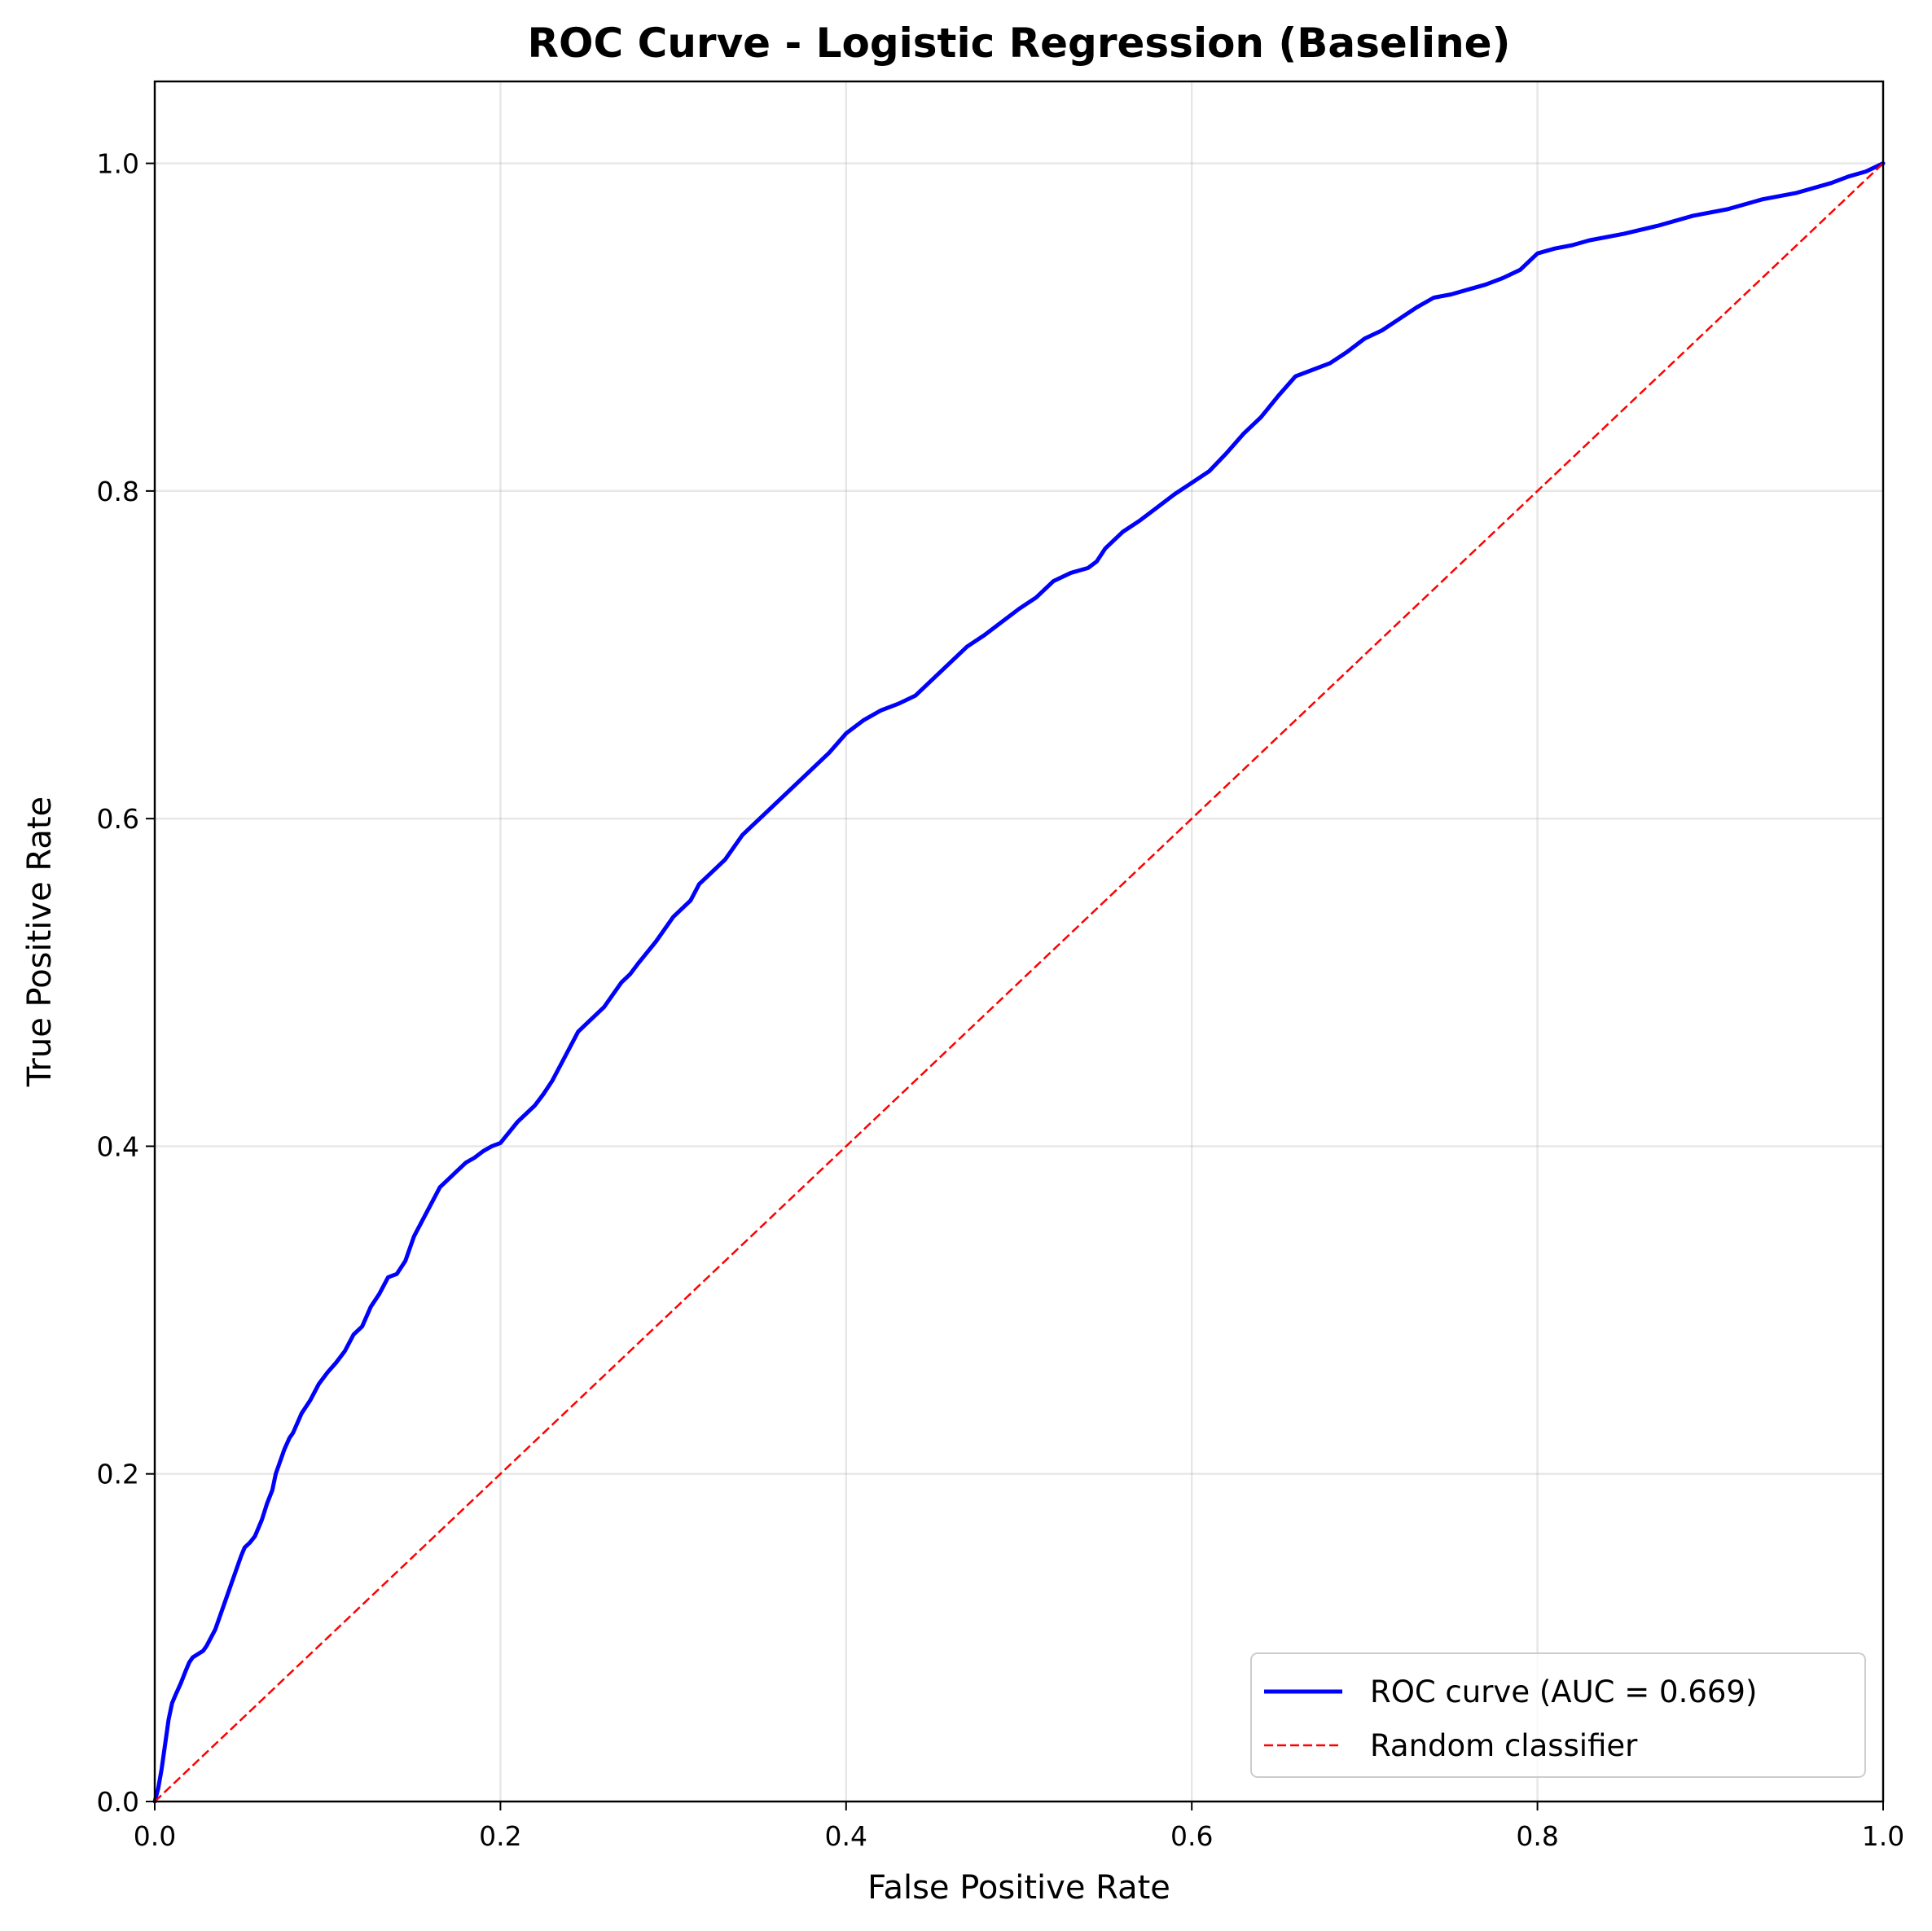 The width and height of the screenshot is (1932, 1931). What do you see at coordinates (846, 1836) in the screenshot?
I see `x-tick-label: 0.4` at bounding box center [846, 1836].